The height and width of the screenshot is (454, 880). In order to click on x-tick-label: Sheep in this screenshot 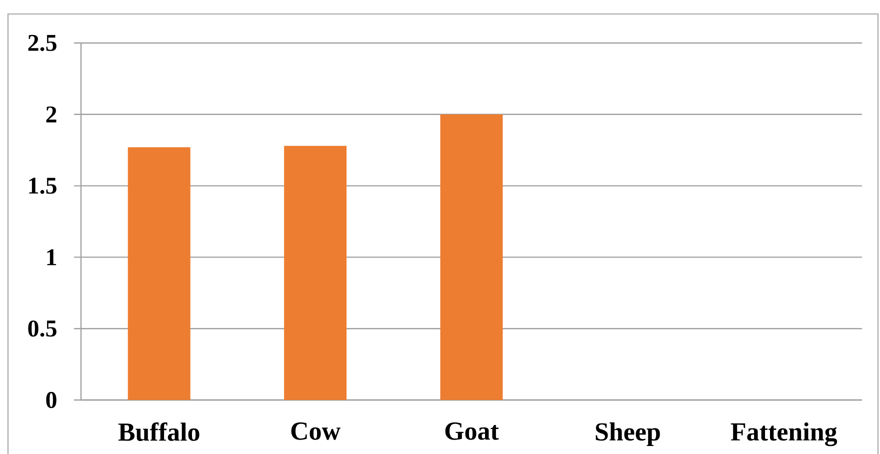, I will do `click(628, 434)`.